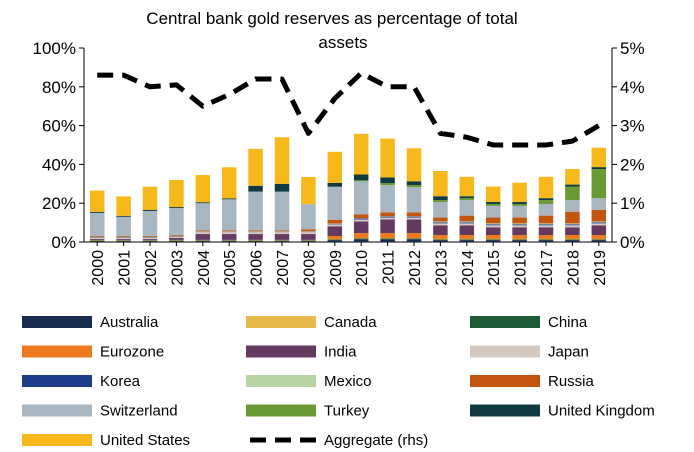 The image size is (694, 452). What do you see at coordinates (59, 203) in the screenshot?
I see `y-left-tick-label: 20%` at bounding box center [59, 203].